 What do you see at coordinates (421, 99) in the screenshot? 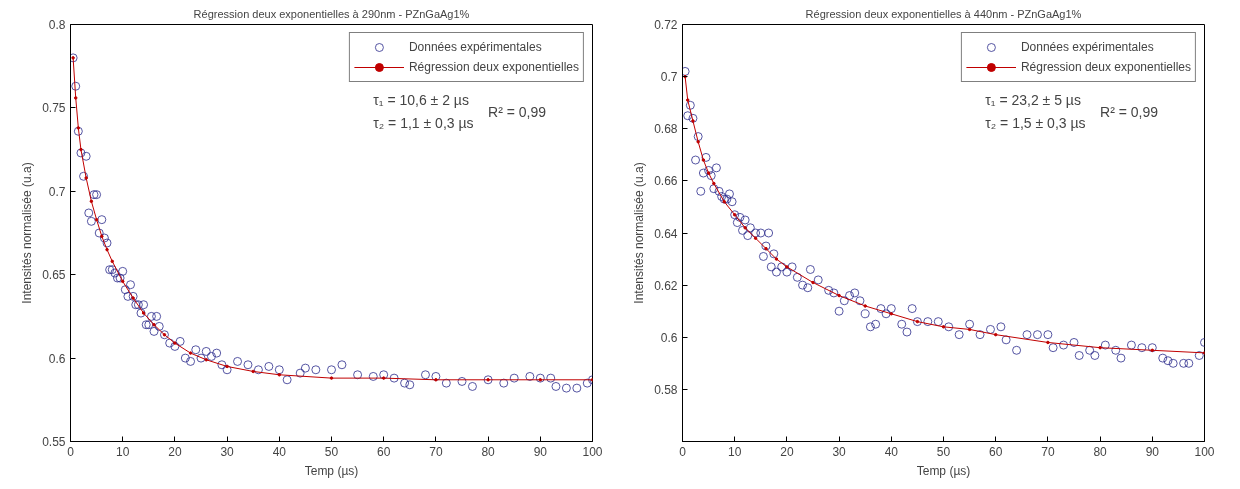
I see `annotation: τ₁ = 10,6 ± 2 µs` at bounding box center [421, 99].